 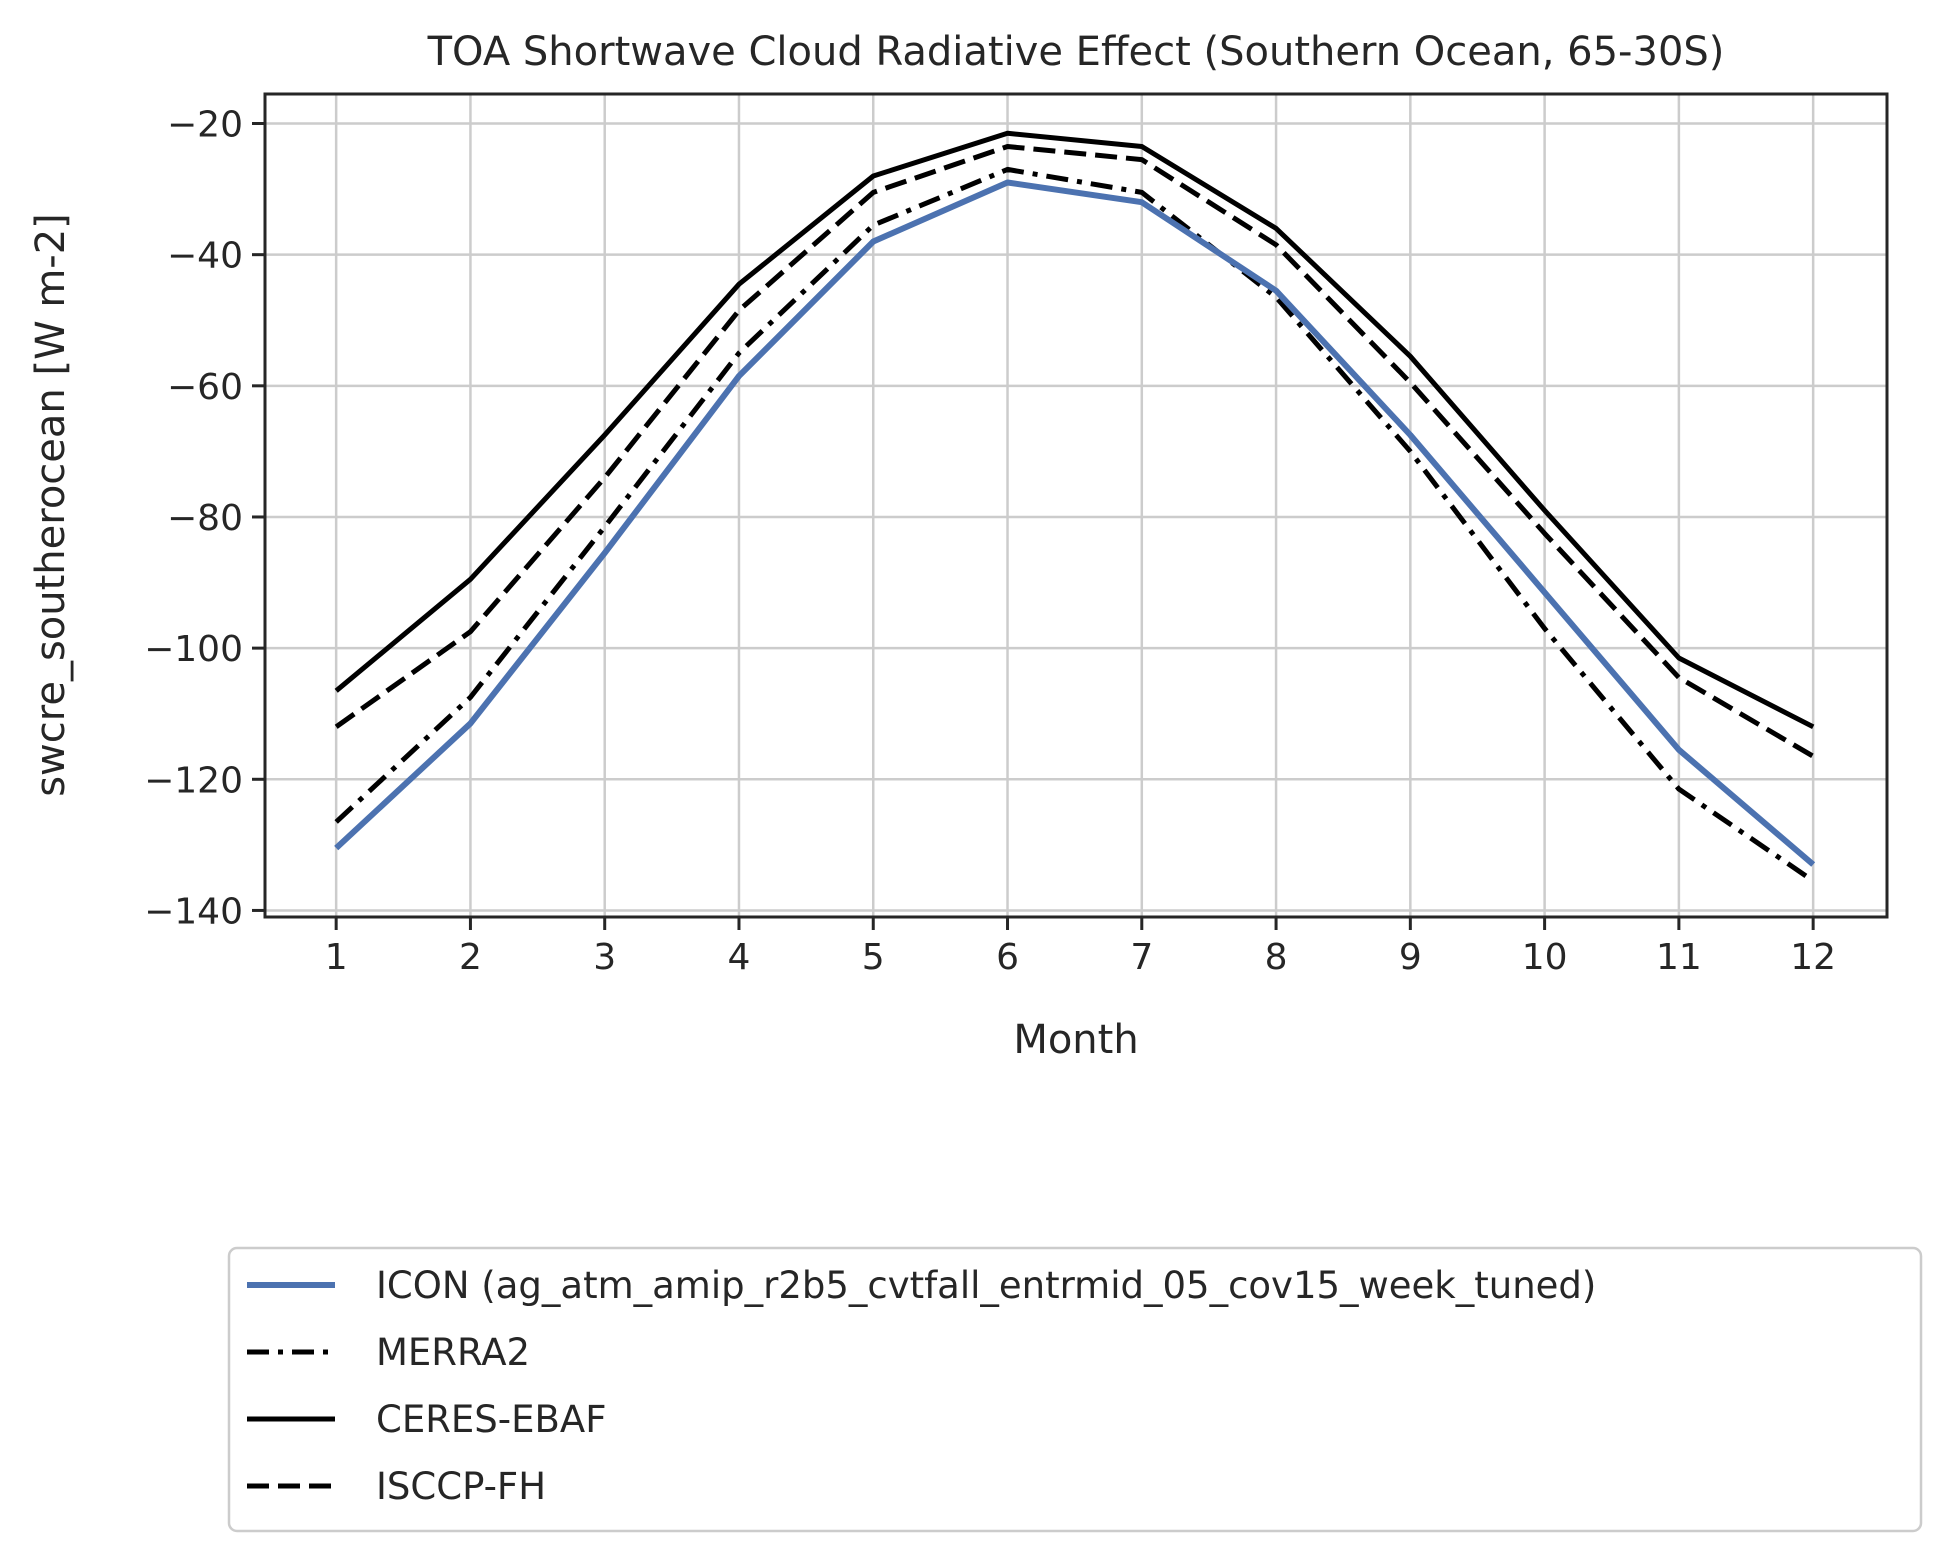 What do you see at coordinates (604, 957) in the screenshot?
I see `x-tick-label: 3` at bounding box center [604, 957].